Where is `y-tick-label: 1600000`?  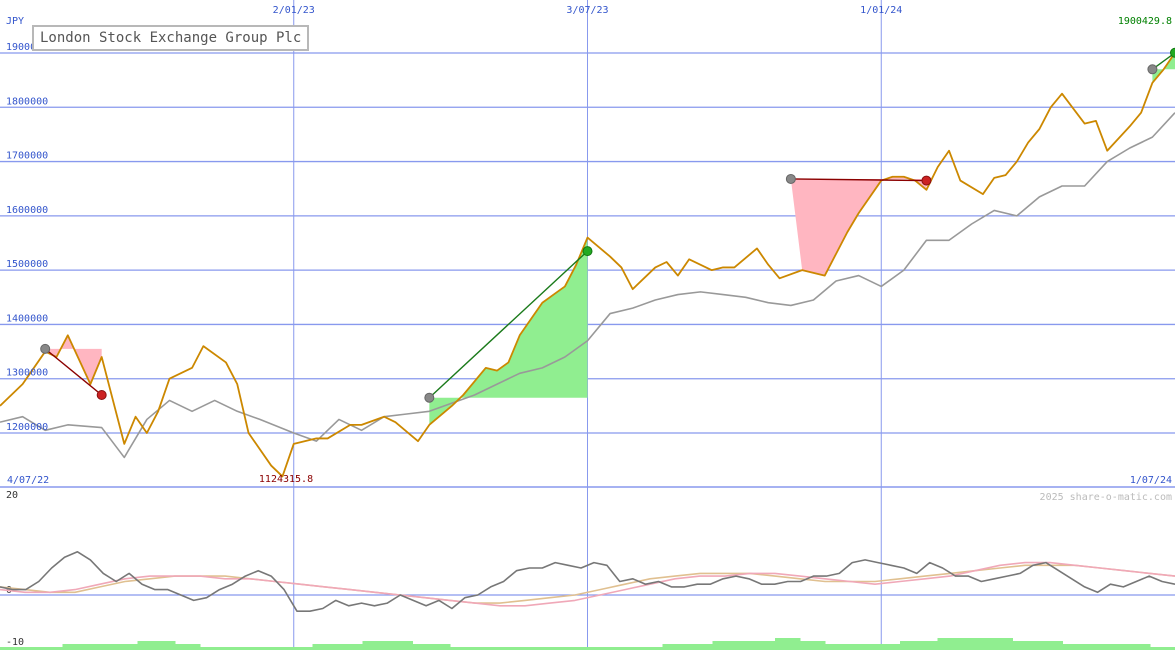 y-tick-label: 1600000 is located at coordinates (27, 210).